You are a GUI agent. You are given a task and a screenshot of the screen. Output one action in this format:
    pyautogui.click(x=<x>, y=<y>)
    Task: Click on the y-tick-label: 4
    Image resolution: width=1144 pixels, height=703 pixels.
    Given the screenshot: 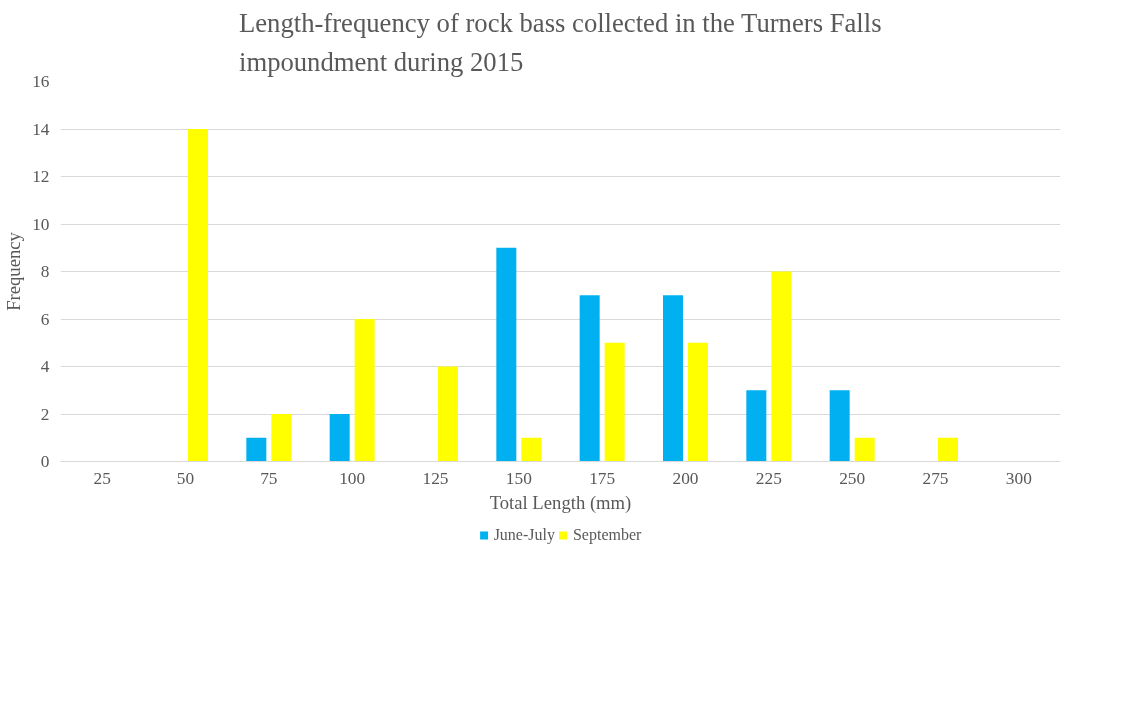 What is the action you would take?
    pyautogui.click(x=45, y=366)
    